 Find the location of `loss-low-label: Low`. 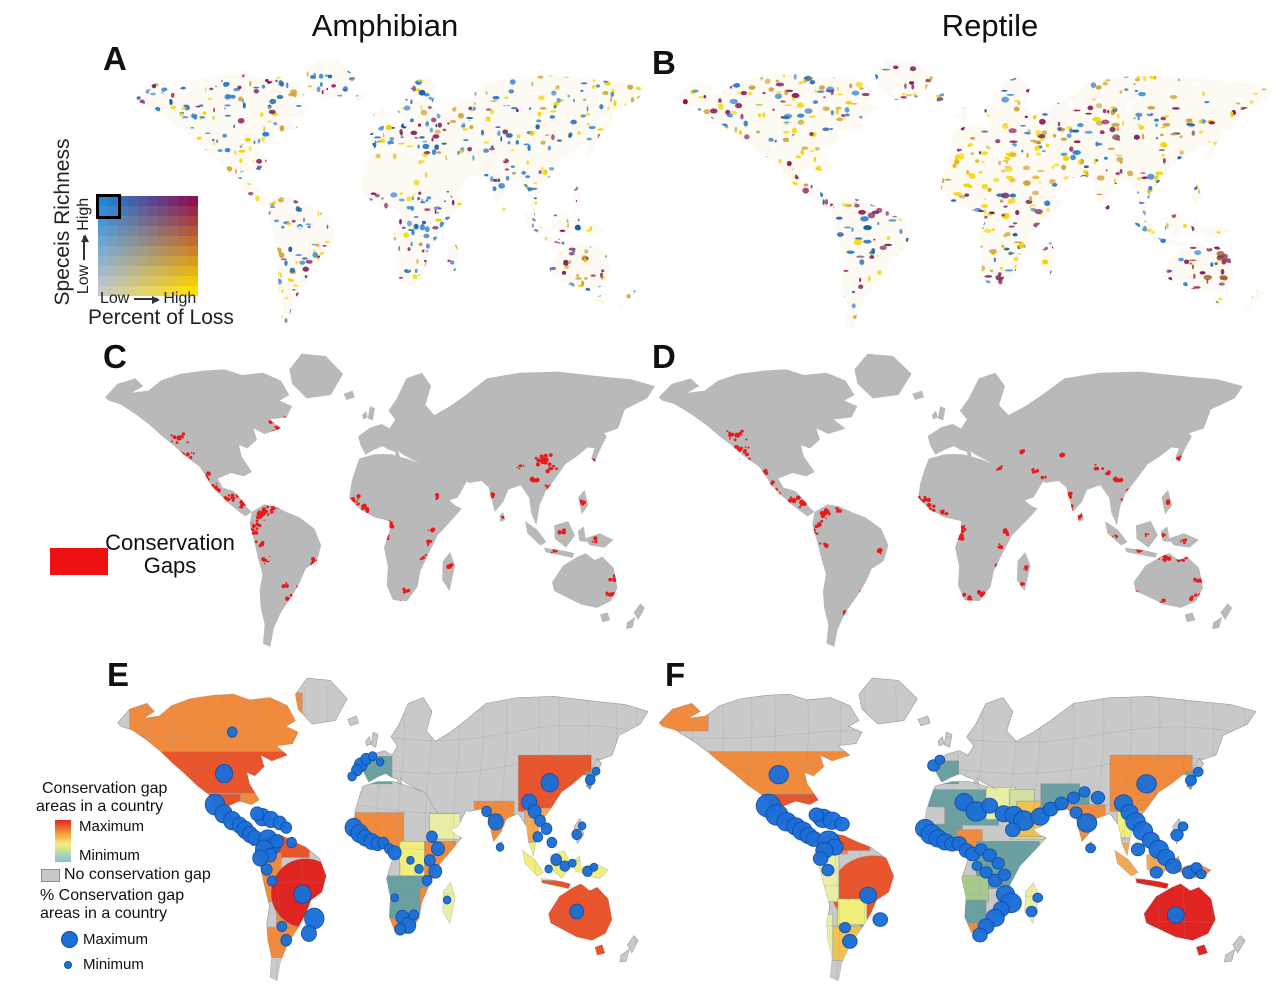

loss-low-label: Low is located at coordinates (115, 298).